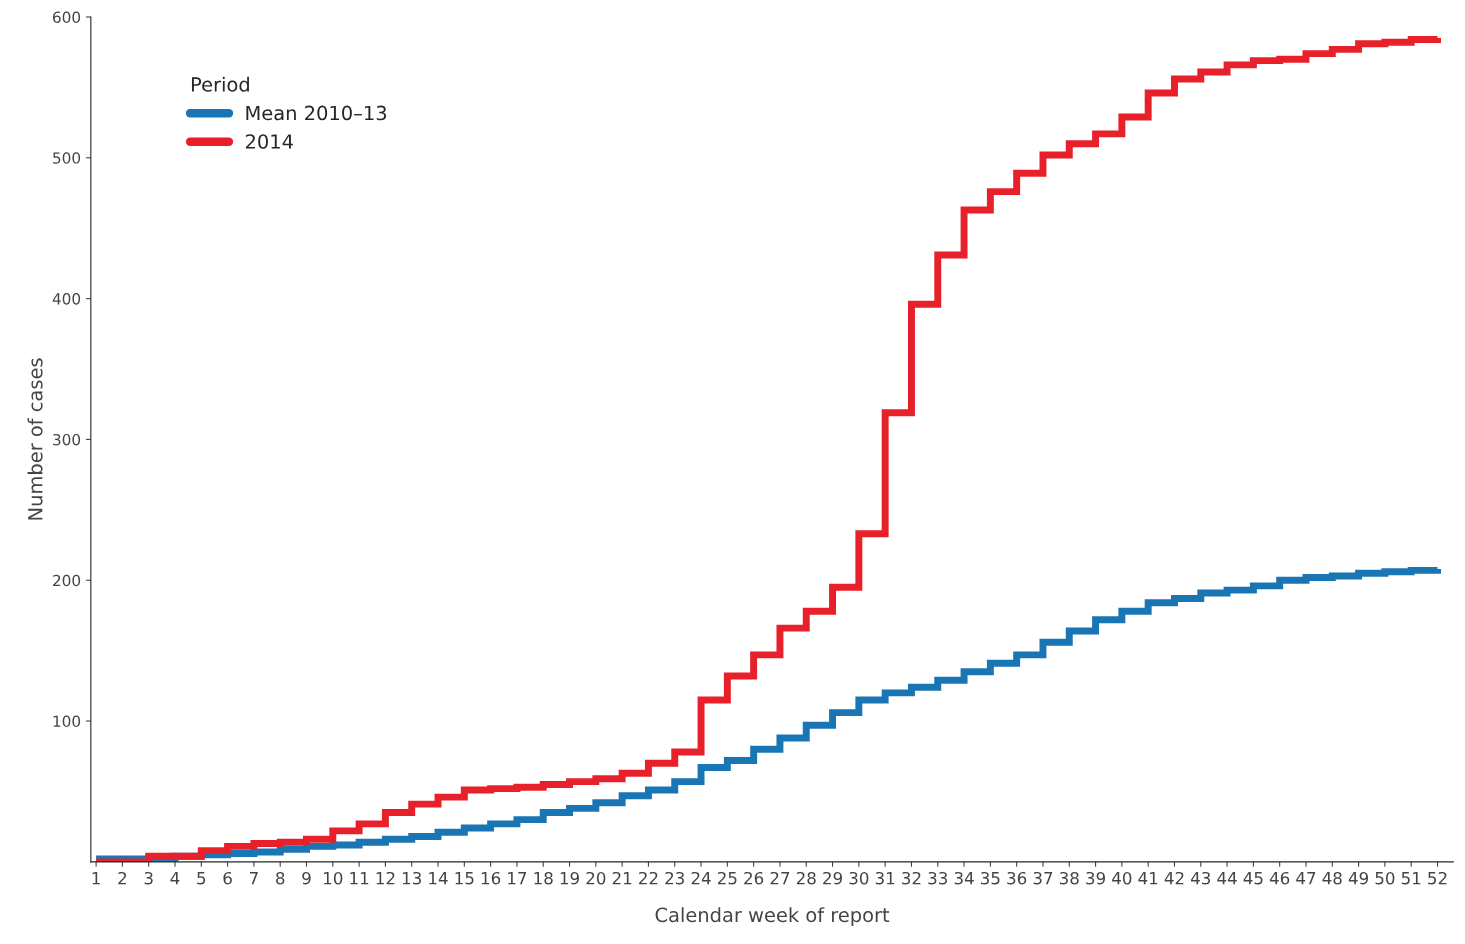  What do you see at coordinates (569, 878) in the screenshot?
I see `x-tick-label: 19` at bounding box center [569, 878].